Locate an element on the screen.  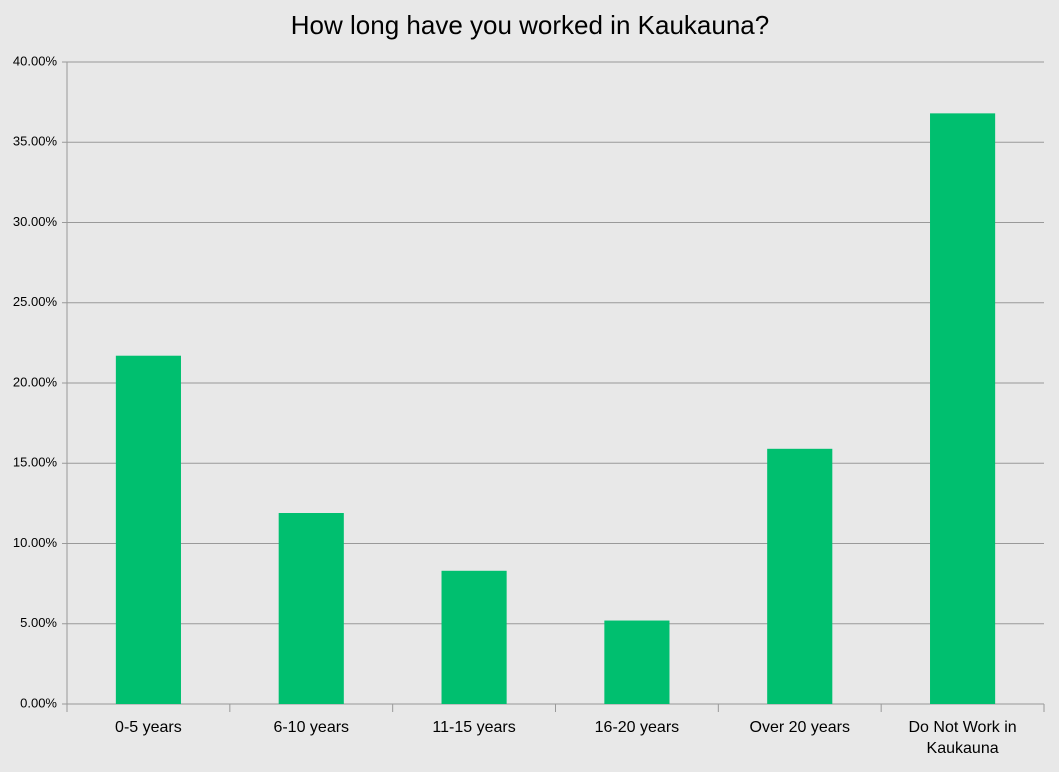
y-tick-label: 10.00% is located at coordinates (35, 542).